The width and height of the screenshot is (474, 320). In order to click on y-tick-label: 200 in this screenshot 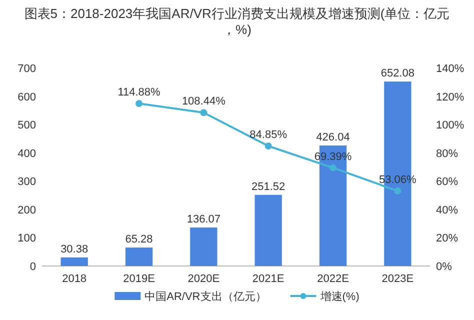, I will do `click(27, 210)`.